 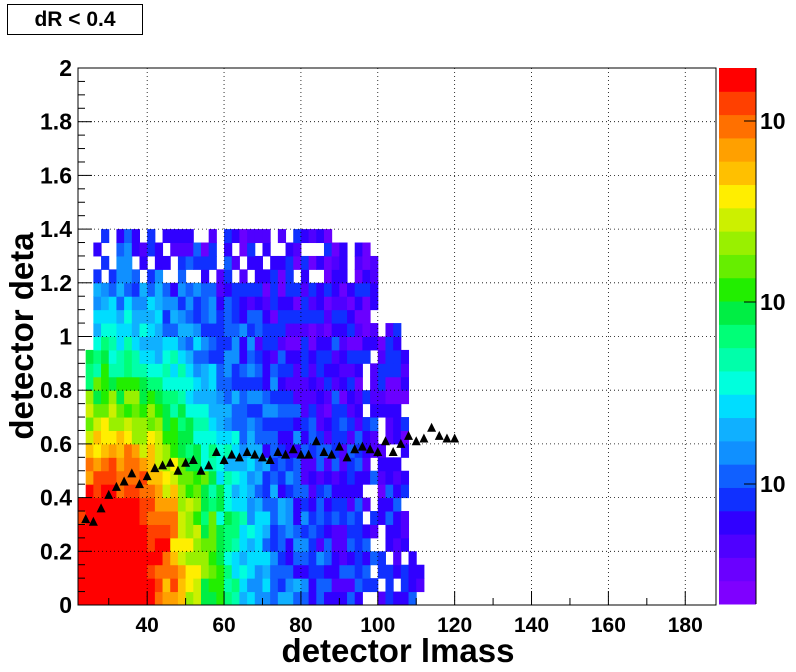 What do you see at coordinates (56, 229) in the screenshot?
I see `y-tick-label: 1.4` at bounding box center [56, 229].